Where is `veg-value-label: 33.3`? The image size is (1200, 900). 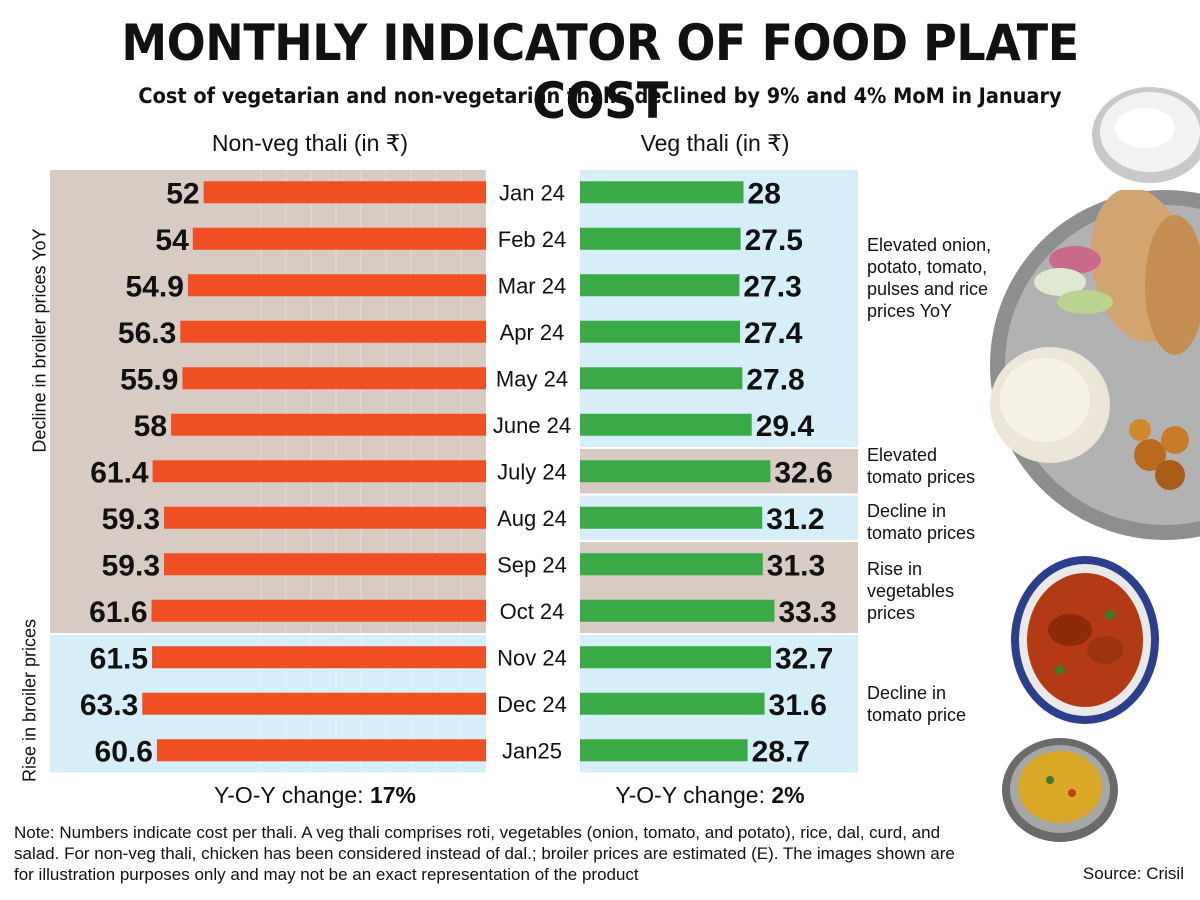
veg-value-label: 33.3 is located at coordinates (807, 612).